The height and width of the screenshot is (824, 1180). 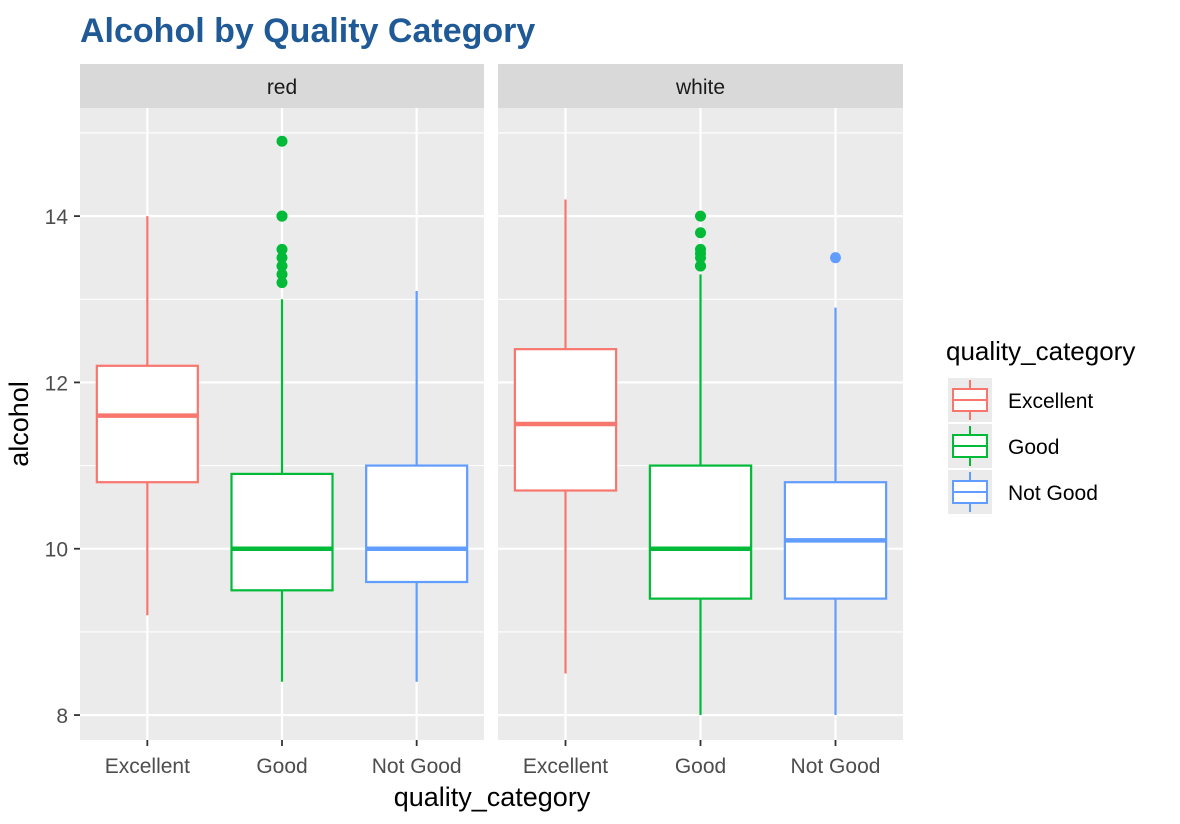 What do you see at coordinates (1050, 401) in the screenshot?
I see `legend-label: Excellent` at bounding box center [1050, 401].